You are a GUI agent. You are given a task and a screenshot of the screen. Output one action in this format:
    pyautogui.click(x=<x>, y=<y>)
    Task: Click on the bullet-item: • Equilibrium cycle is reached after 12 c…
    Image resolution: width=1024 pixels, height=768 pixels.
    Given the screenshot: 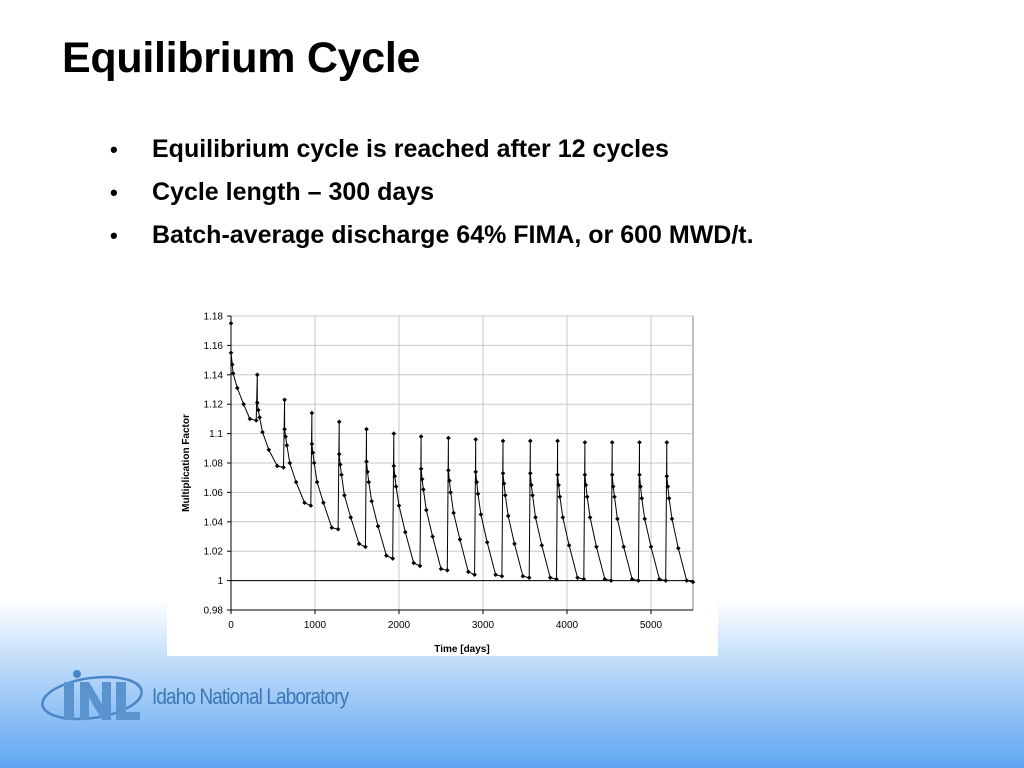 What is the action you would take?
    pyautogui.click(x=432, y=149)
    